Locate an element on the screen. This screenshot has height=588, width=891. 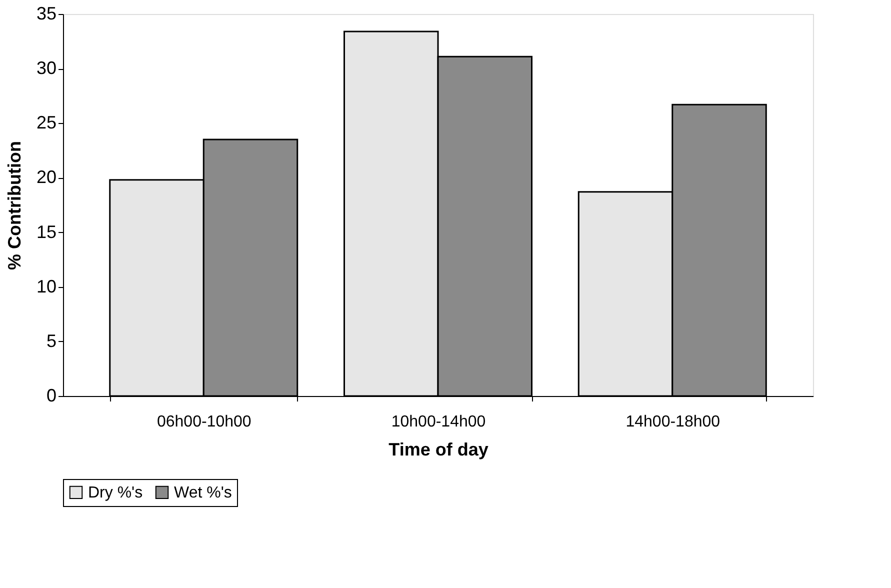
y-tick-label: 35 is located at coordinates (46, 14).